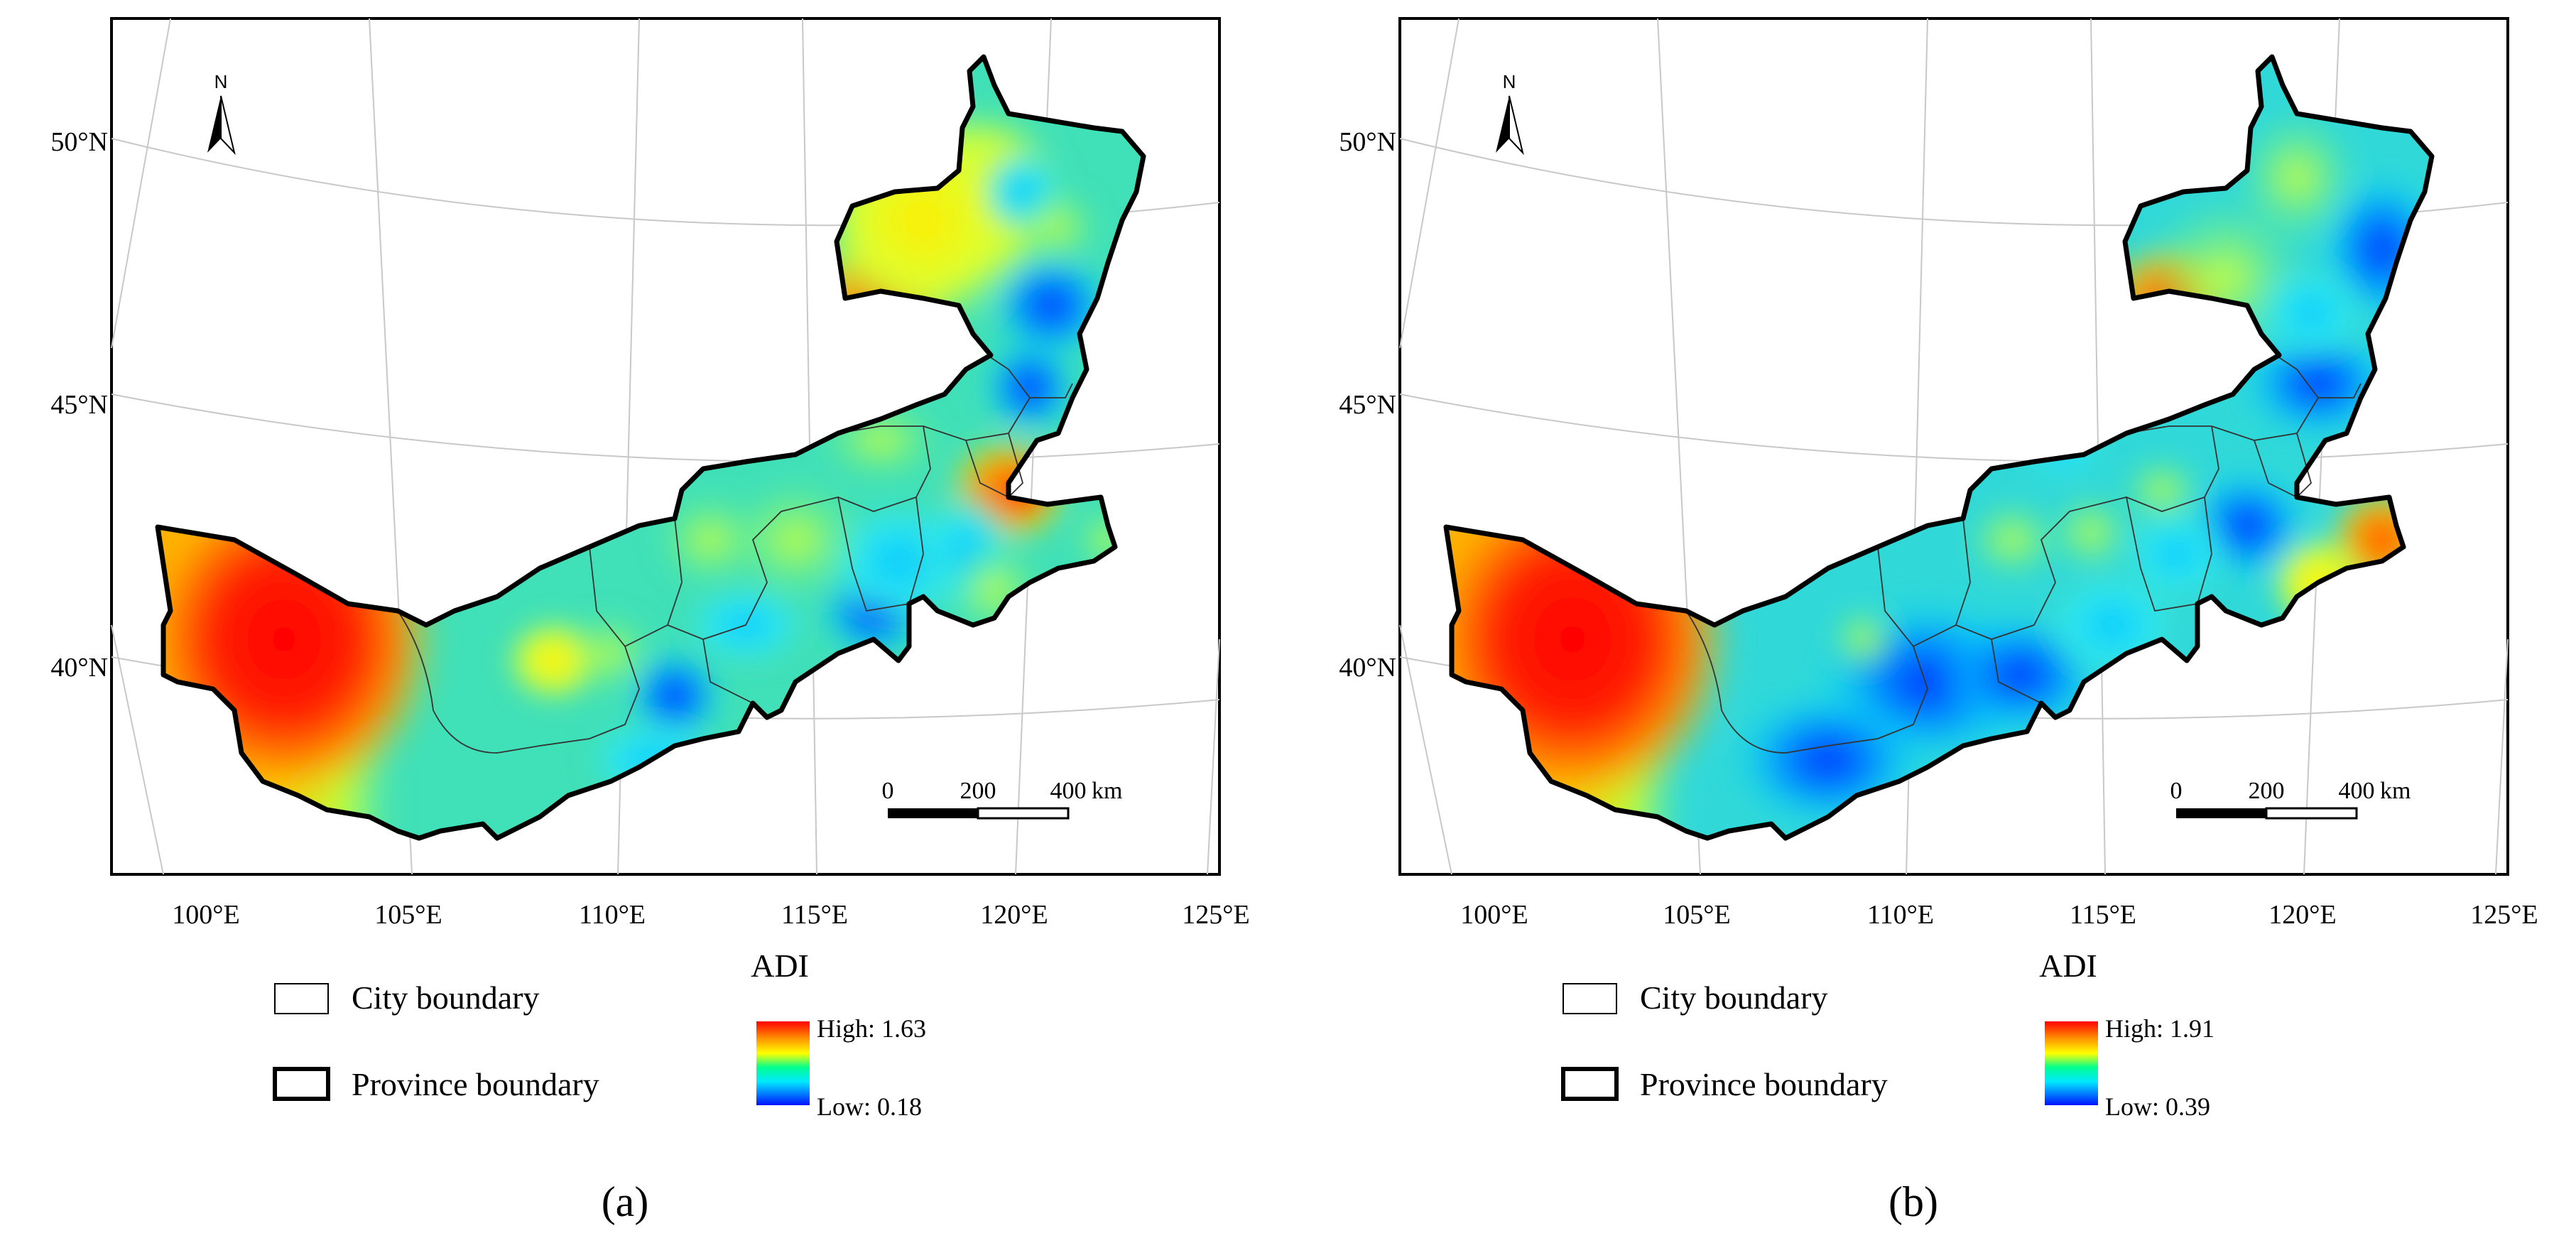  I want to click on ramp-high-label: High: 1.63, so click(872, 1028).